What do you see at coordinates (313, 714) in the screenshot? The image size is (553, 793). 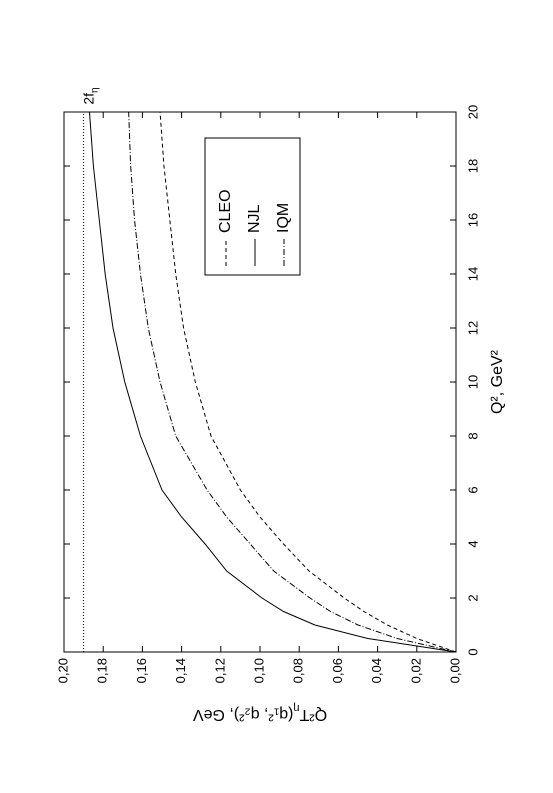 I see `y-axis-title-part: Q²T` at bounding box center [313, 714].